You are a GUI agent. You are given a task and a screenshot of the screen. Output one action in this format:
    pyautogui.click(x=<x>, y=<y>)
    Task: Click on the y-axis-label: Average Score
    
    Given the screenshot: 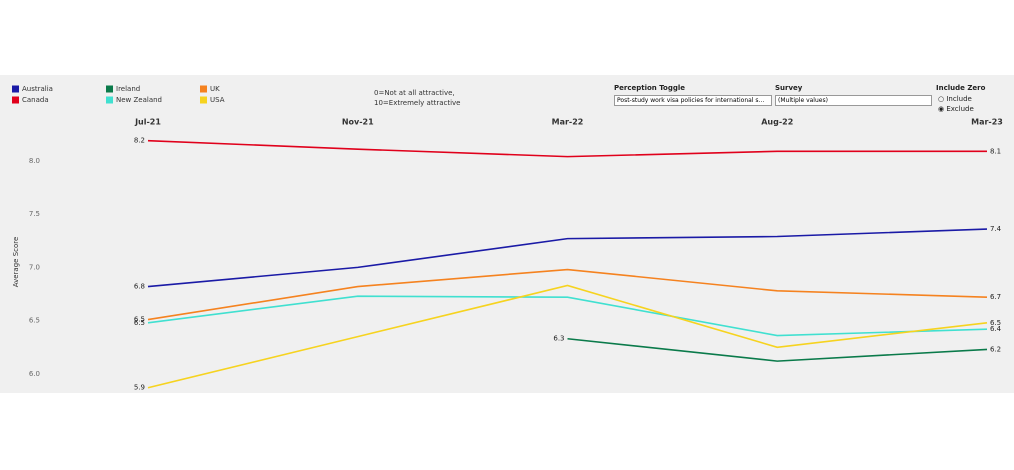 What is the action you would take?
    pyautogui.click(x=16, y=262)
    